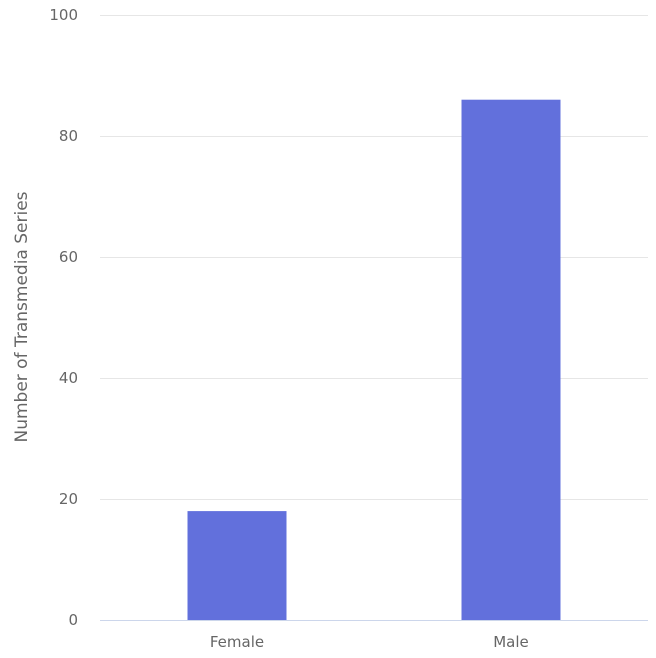  Describe the element at coordinates (63, 317) in the screenshot. I see `y-axis-ticks: 0 20 40 60 80 100` at that location.